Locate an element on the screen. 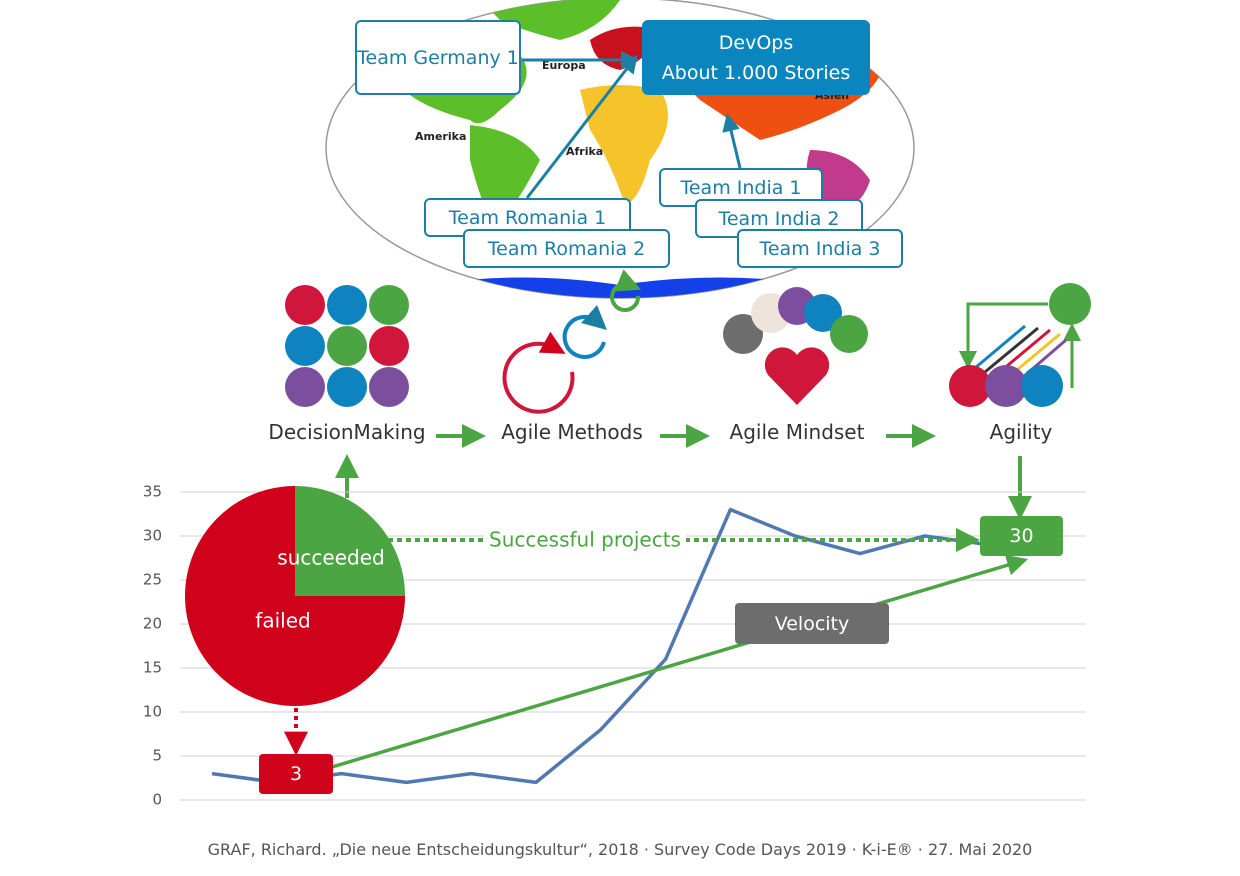 Image resolution: width=1240 pixels, height=876 pixels. success-label-bg is located at coordinates (585, 540).